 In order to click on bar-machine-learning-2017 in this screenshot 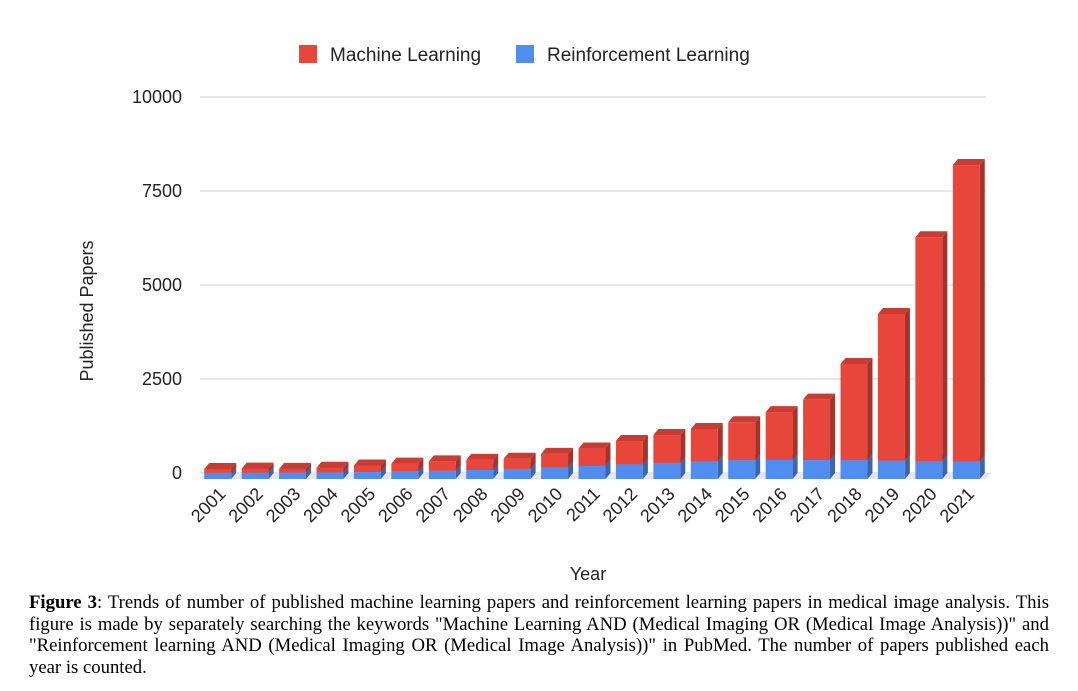, I will do `click(819, 427)`.